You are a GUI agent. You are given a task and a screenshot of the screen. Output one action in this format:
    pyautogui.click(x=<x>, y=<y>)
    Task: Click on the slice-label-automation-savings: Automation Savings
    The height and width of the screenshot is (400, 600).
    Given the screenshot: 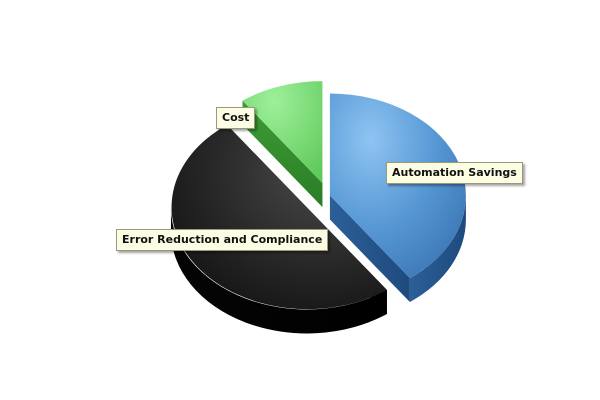 What is the action you would take?
    pyautogui.click(x=454, y=173)
    